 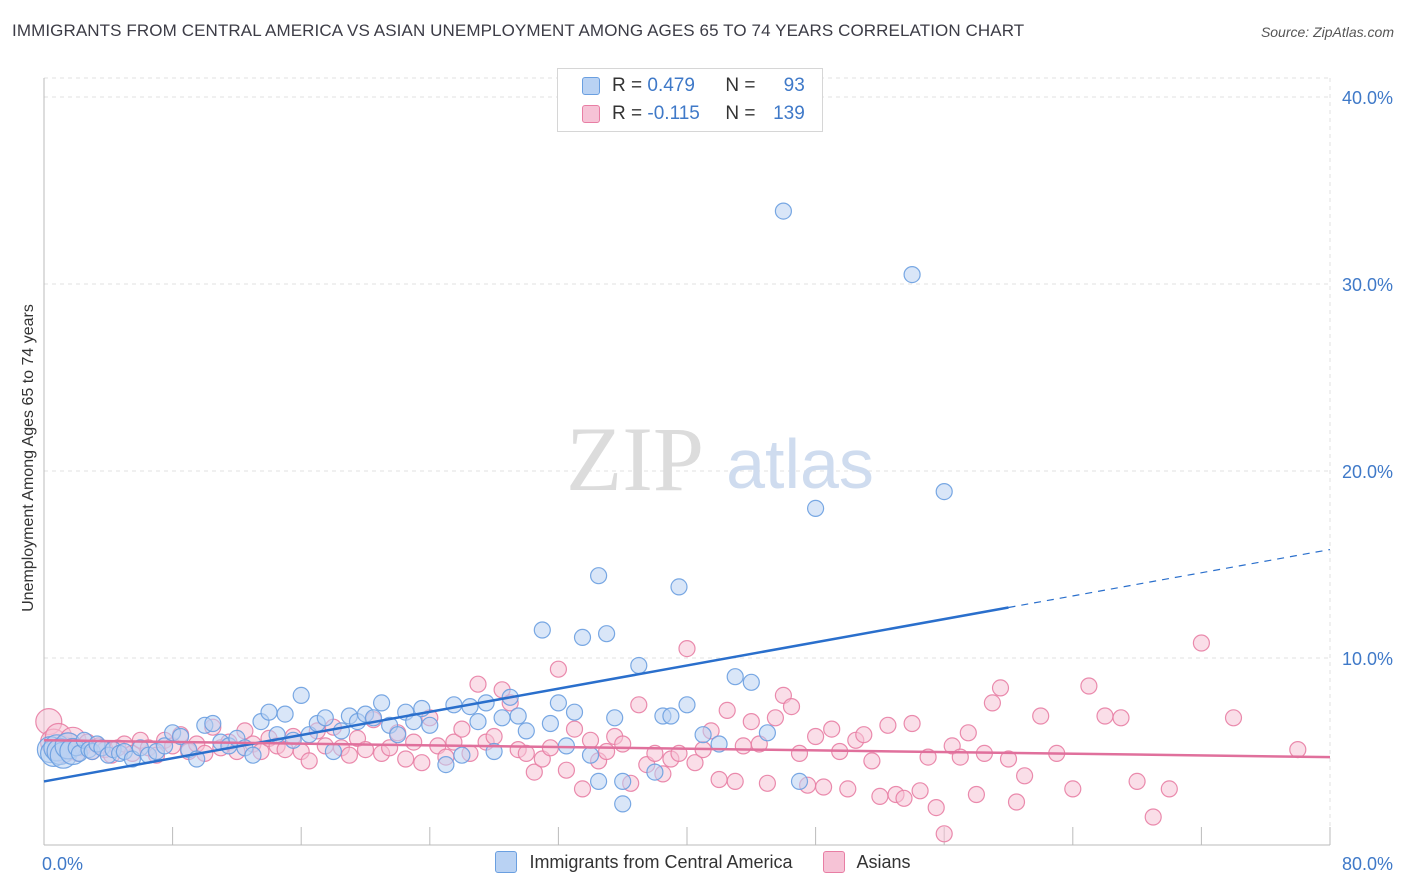 I want to click on y-tick-label: 20.0%, so click(x=1367, y=472).